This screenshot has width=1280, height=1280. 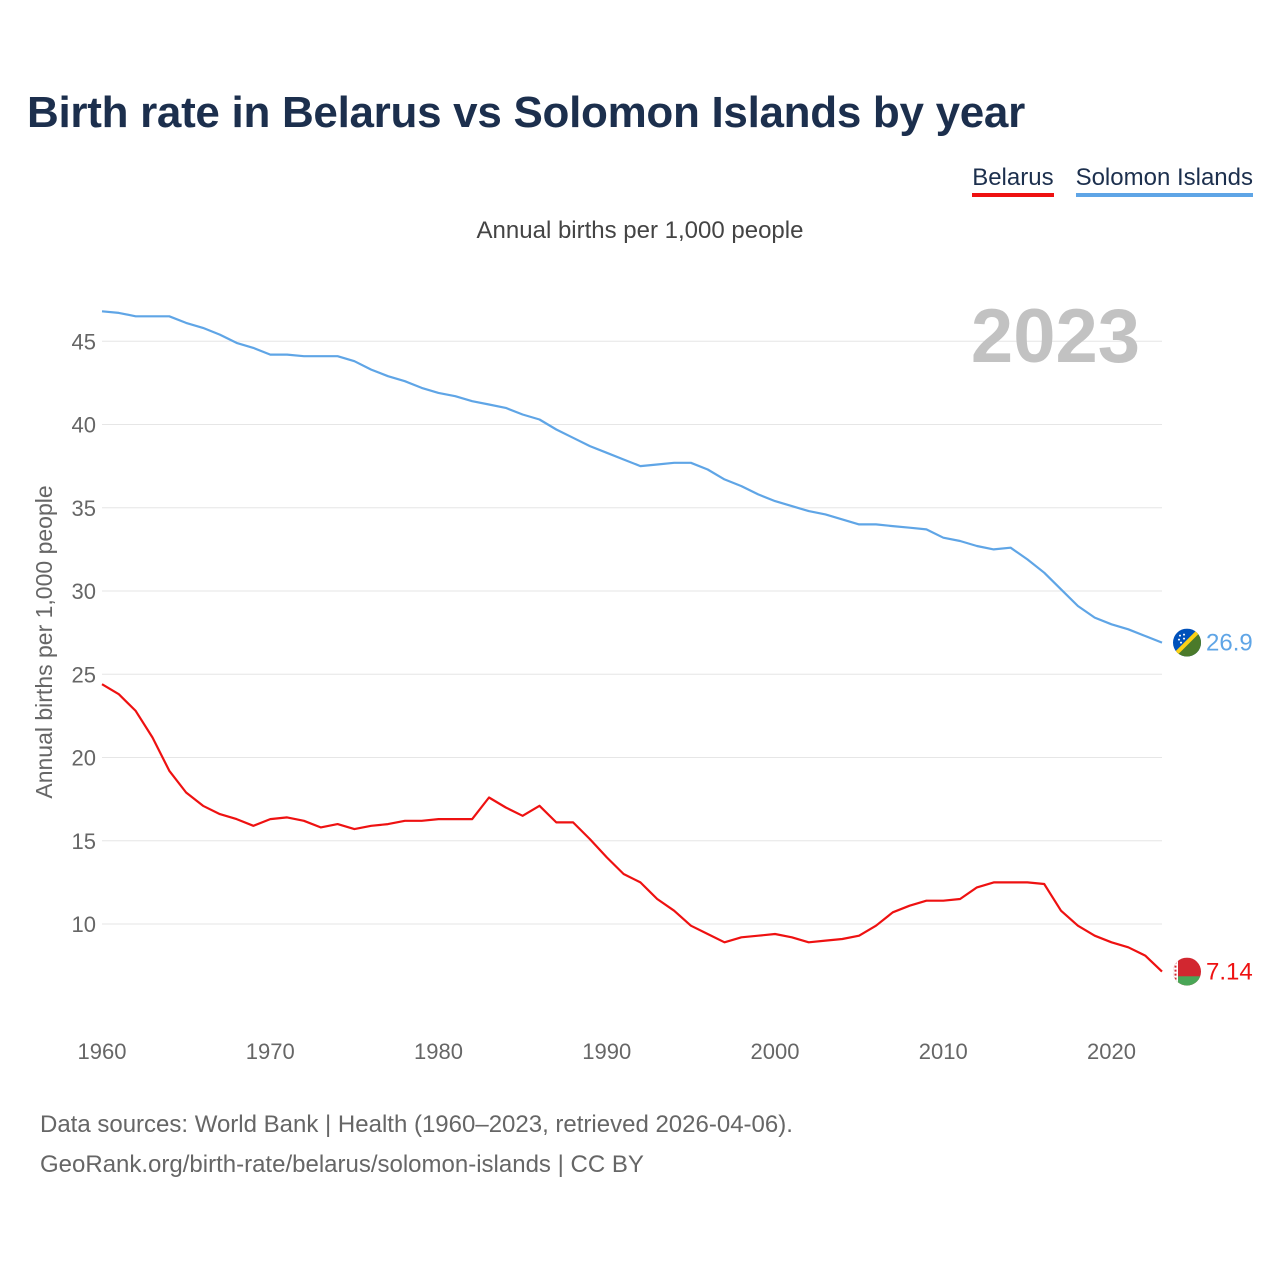 What do you see at coordinates (943, 1051) in the screenshot?
I see `x-tick-2010: 2010` at bounding box center [943, 1051].